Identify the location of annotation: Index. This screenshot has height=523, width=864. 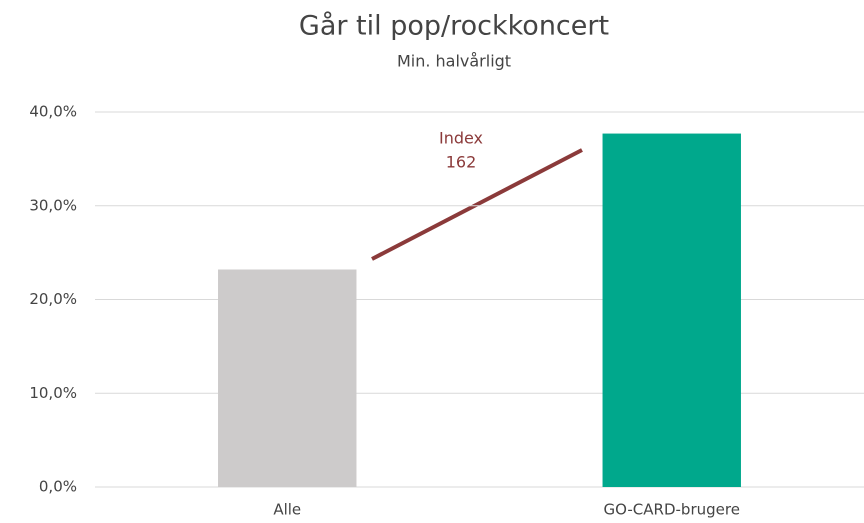
(461, 138).